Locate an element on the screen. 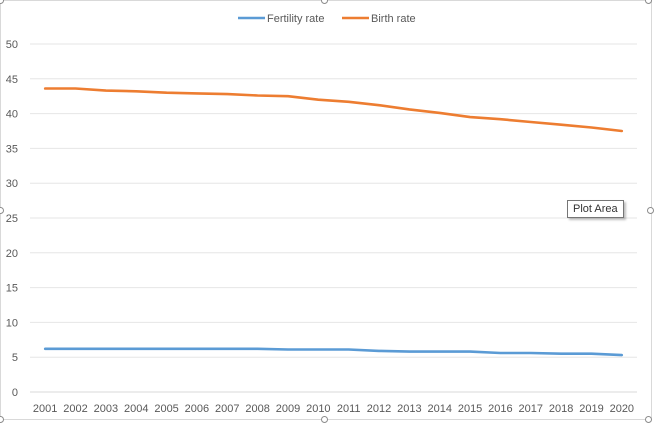 The width and height of the screenshot is (654, 423). x-tick-label: 2002 is located at coordinates (75, 409).